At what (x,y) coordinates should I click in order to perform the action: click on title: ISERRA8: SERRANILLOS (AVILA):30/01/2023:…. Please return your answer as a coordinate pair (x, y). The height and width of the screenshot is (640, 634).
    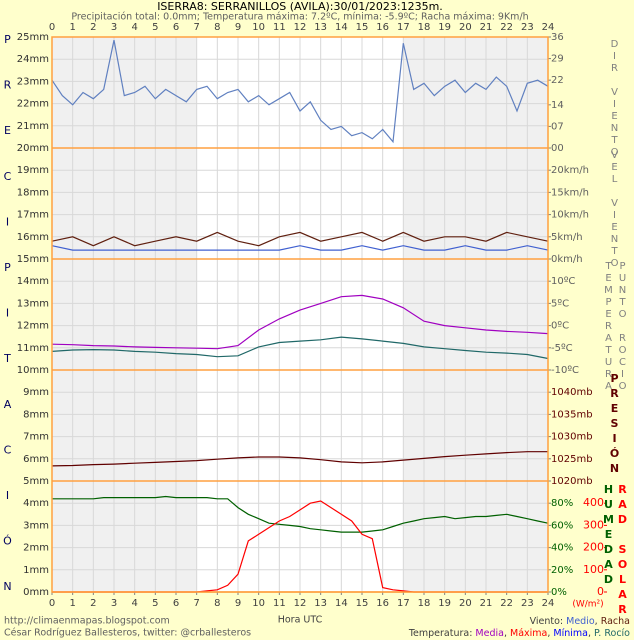
    Looking at the image, I should click on (300, 6).